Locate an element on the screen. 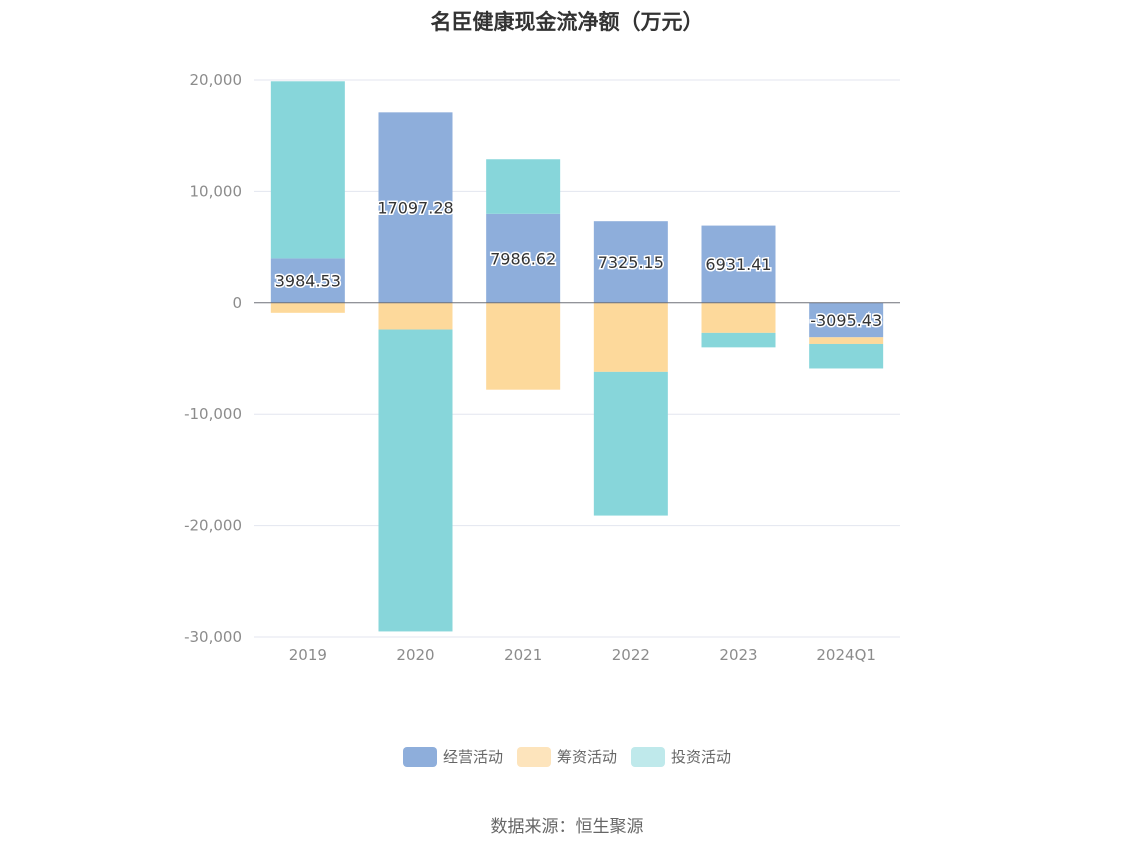 This screenshot has height=849, width=1134. x-tick-label: 2022 is located at coordinates (631, 655).